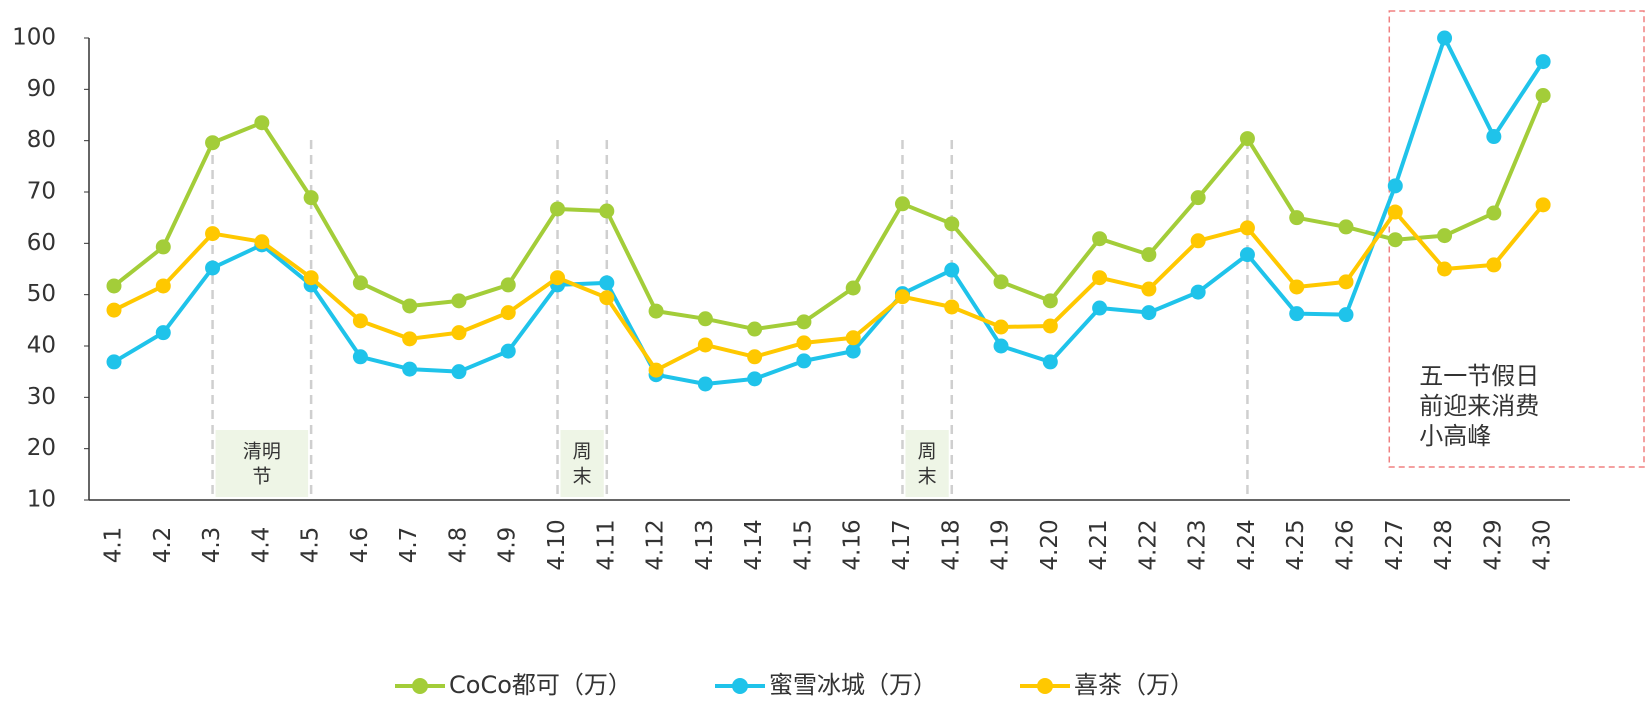  Describe the element at coordinates (458, 545) in the screenshot. I see `x-tick-label: 4.8` at that location.